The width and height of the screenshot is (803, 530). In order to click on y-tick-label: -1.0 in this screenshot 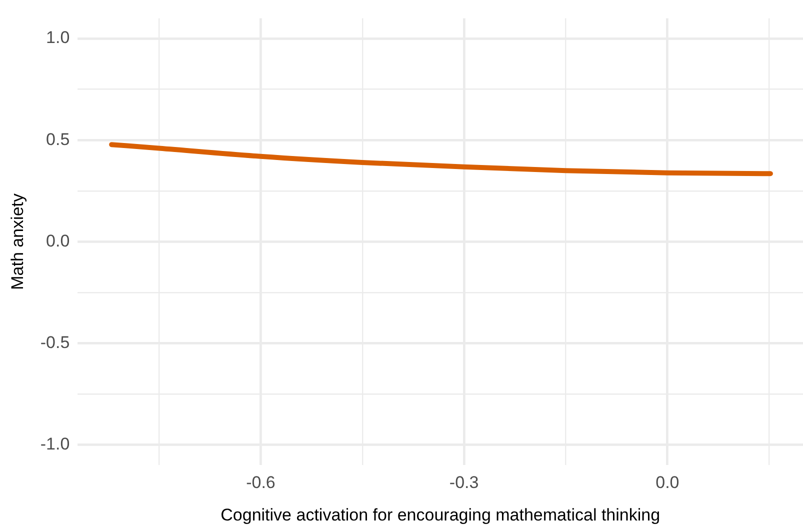, I will do `click(55, 444)`.